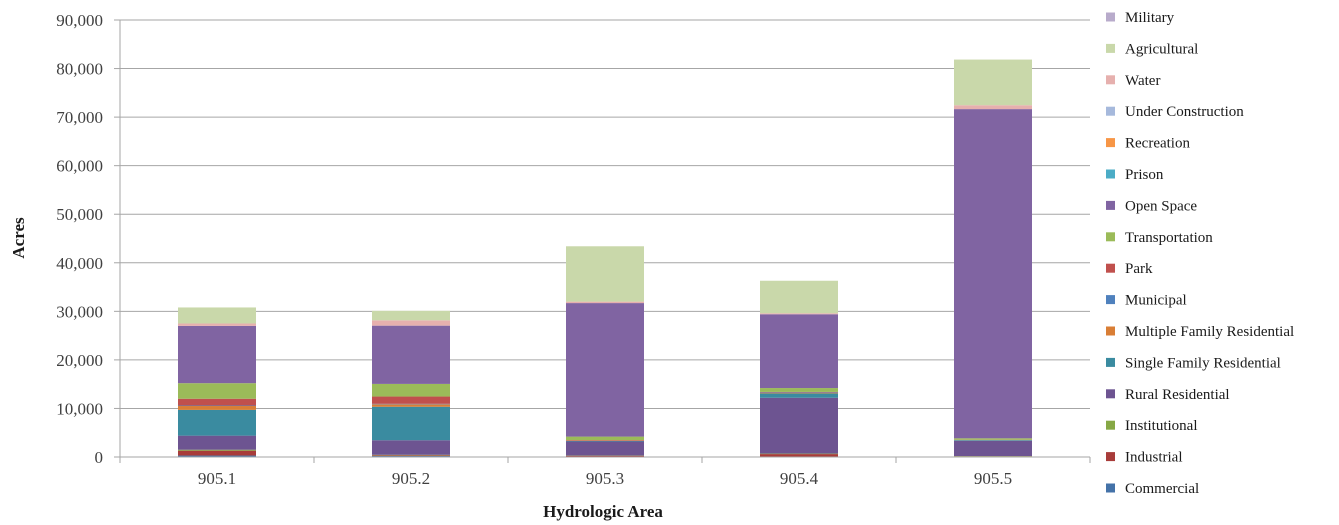  I want to click on x-tick-label: 905.4, so click(799, 478).